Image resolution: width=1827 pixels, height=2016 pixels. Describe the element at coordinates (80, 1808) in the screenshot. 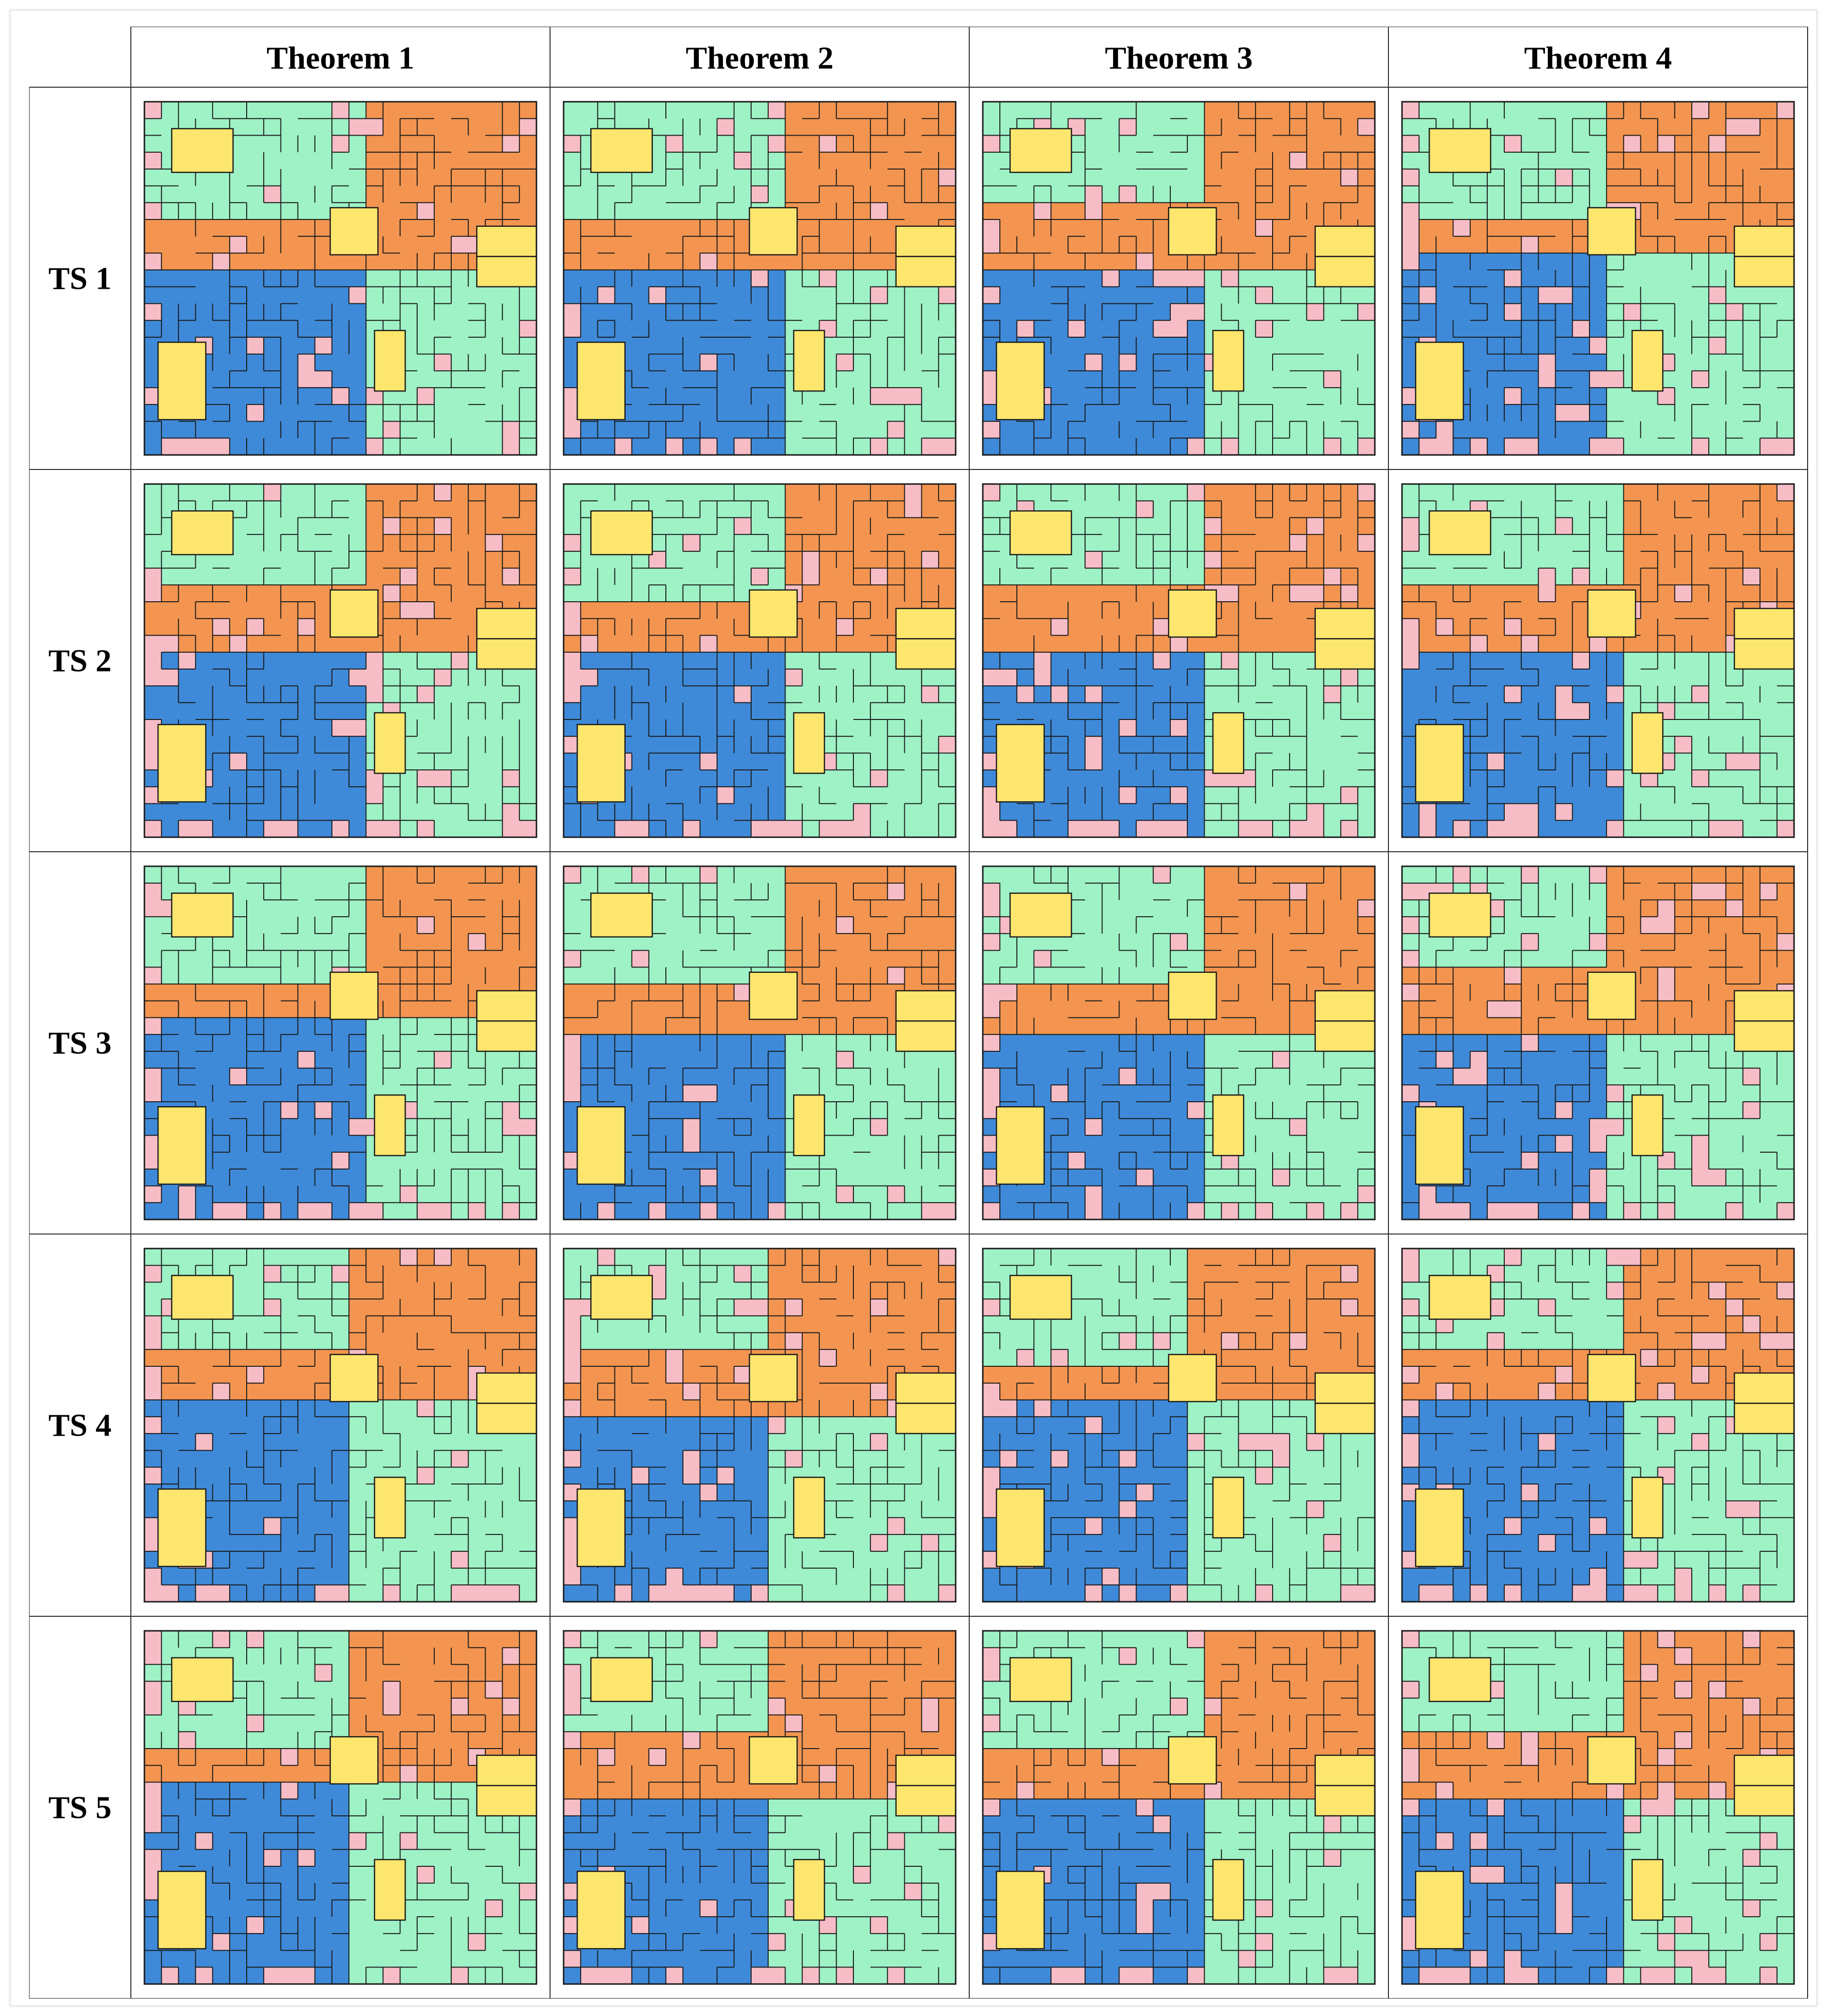

I see `row-header: TS 5` at that location.